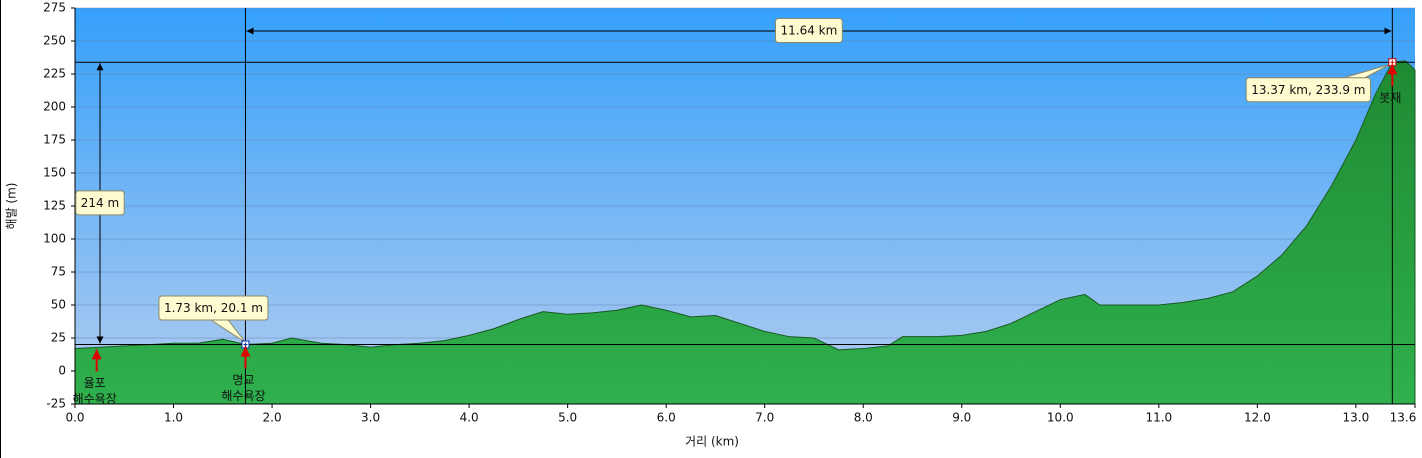 The width and height of the screenshot is (1422, 458). Describe the element at coordinates (74, 418) in the screenshot. I see `x-tick-label: 0.0` at that location.